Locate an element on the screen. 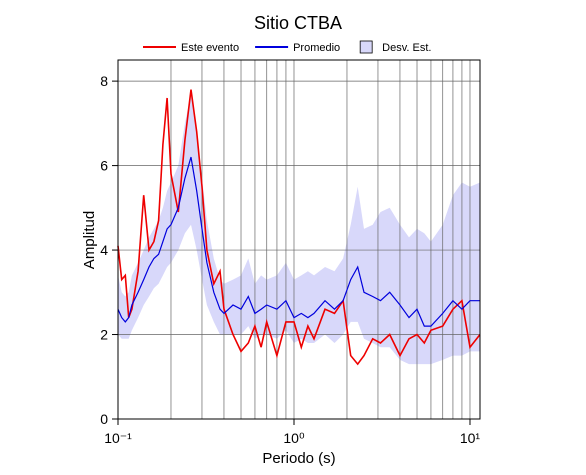 This screenshot has height=475, width=586. x-tick-label: 10¹ is located at coordinates (470, 438).